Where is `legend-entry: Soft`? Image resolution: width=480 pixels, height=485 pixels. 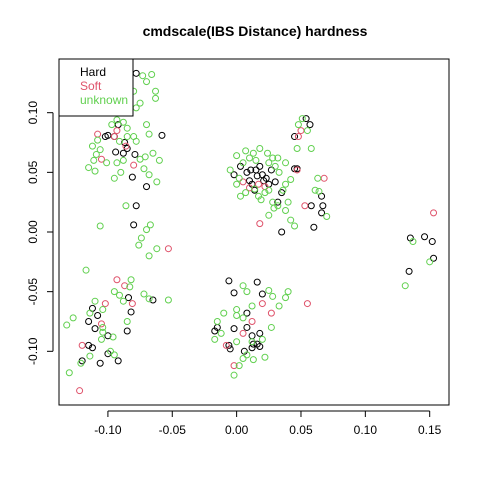
legend-entry: Soft is located at coordinates (91, 86).